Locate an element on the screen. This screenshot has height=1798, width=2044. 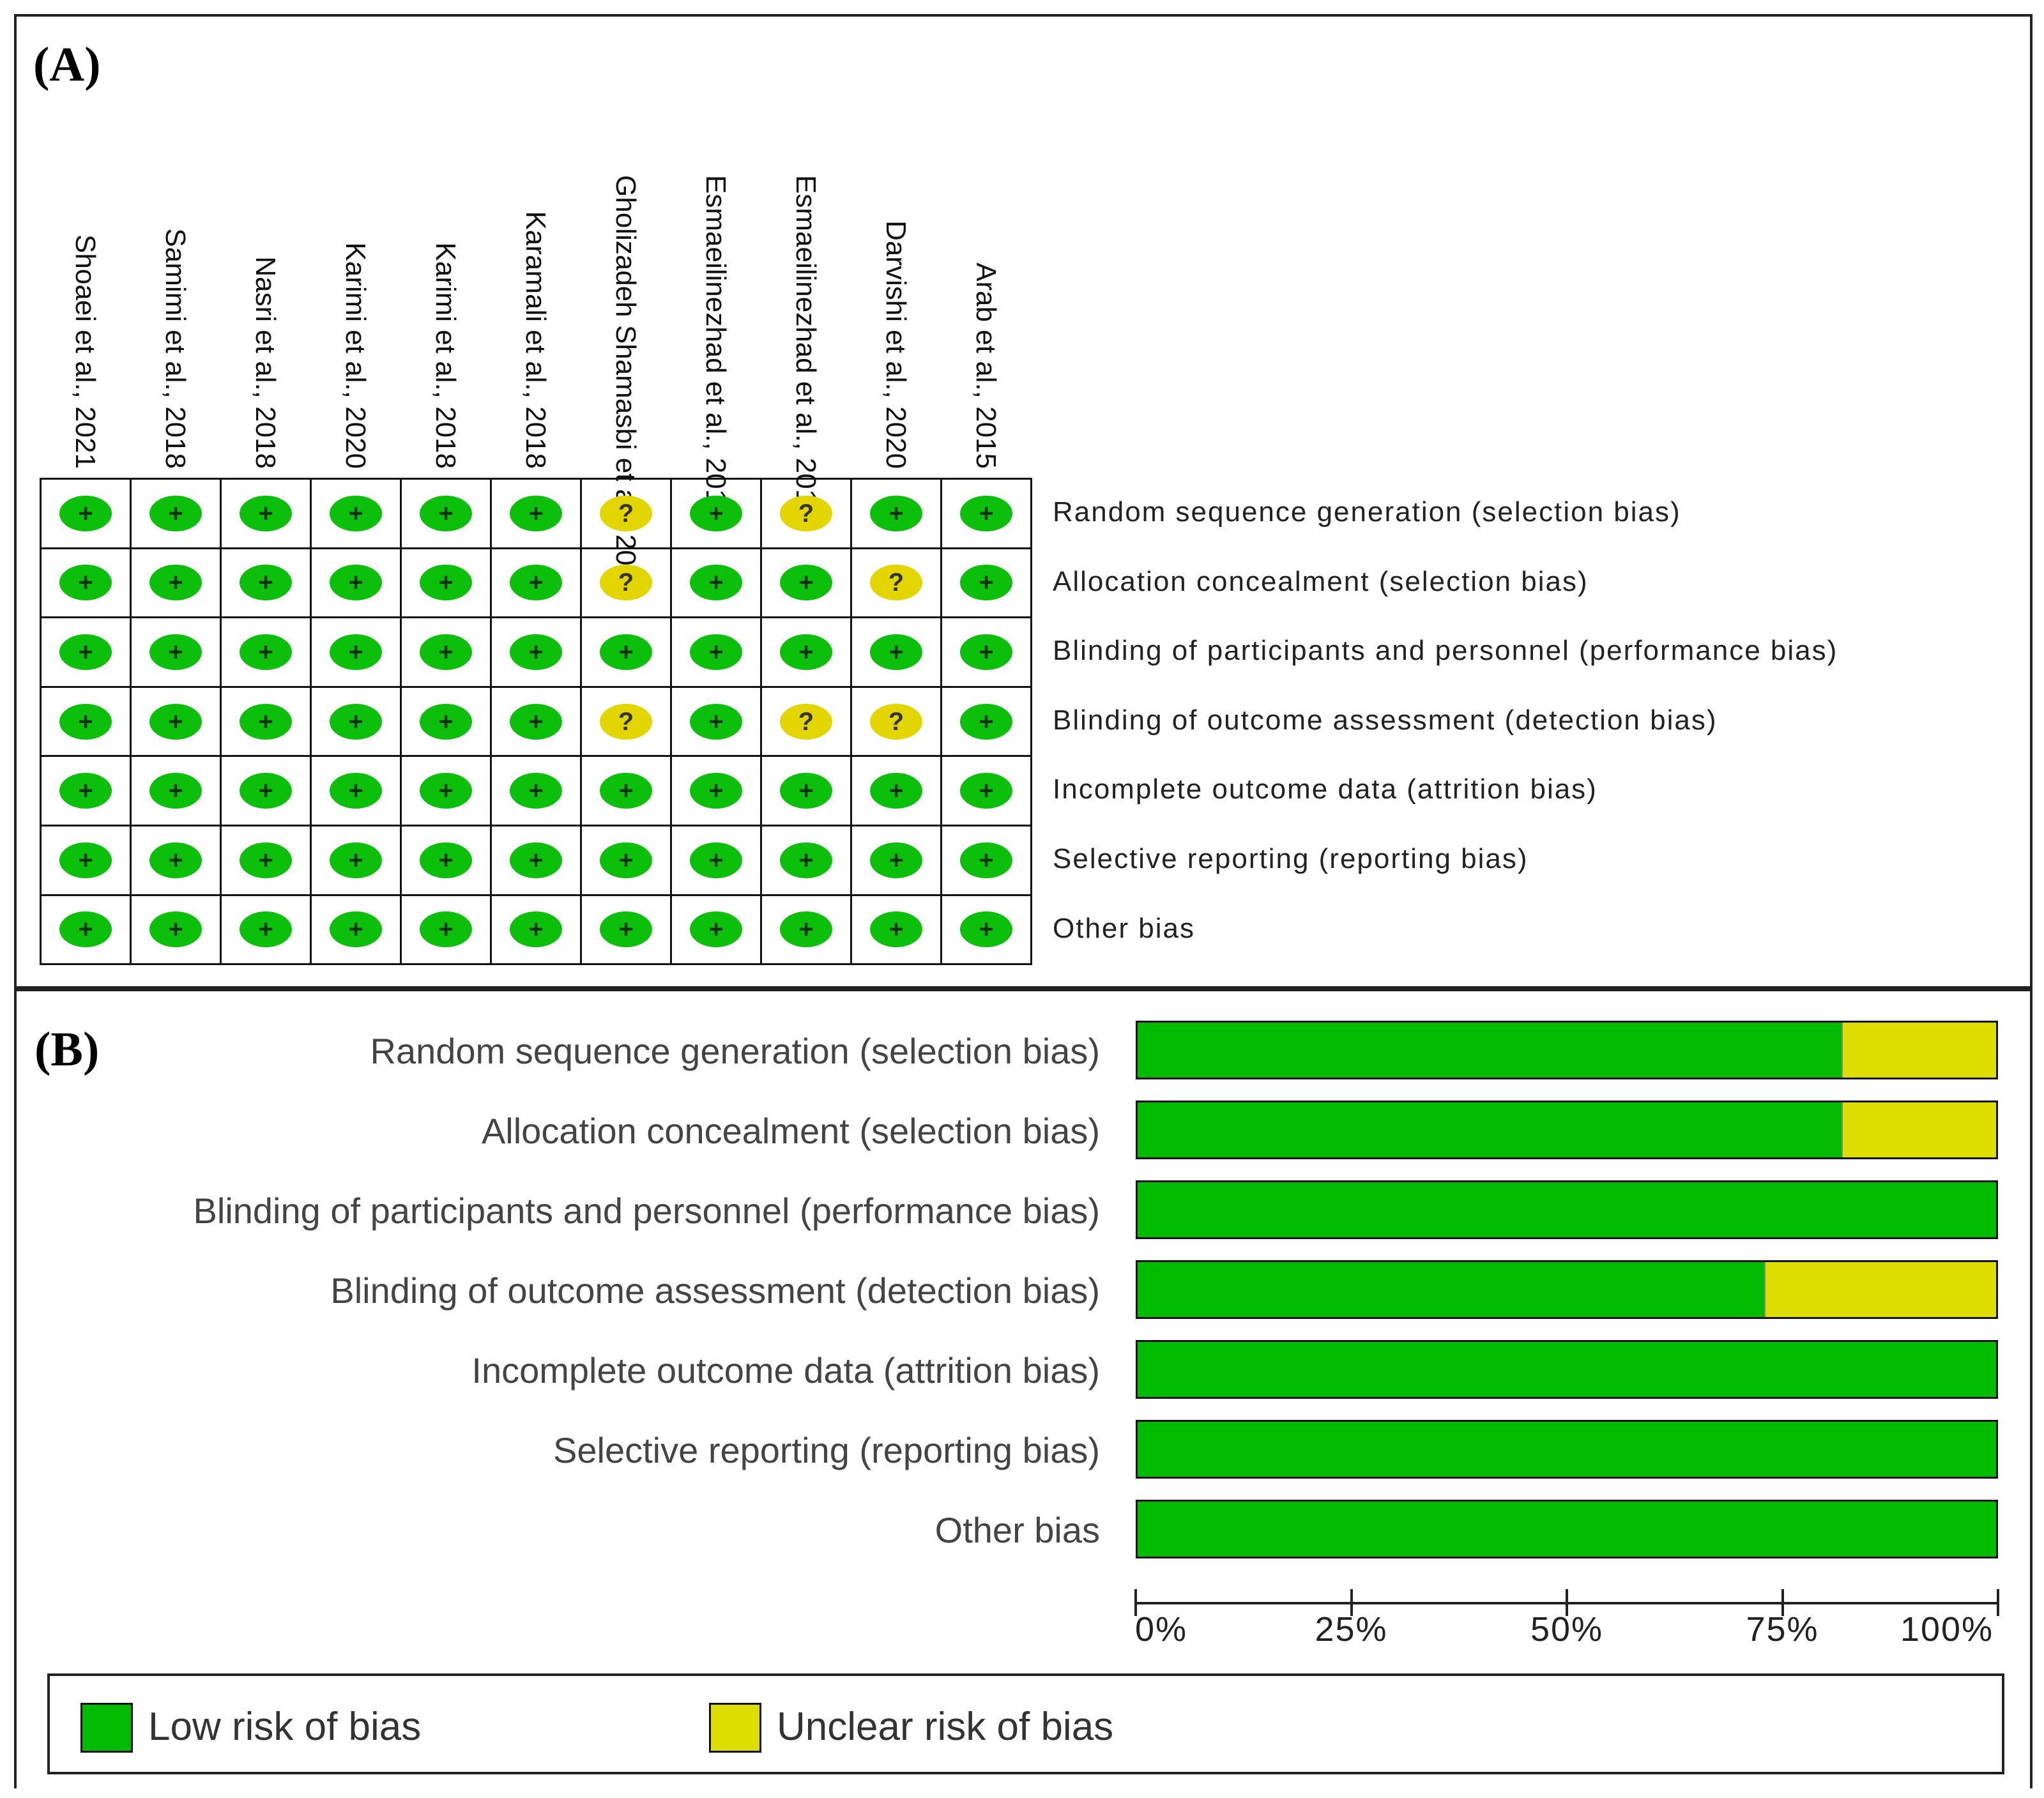
study-header: Shoaei et al., 2021 is located at coordinates (85, 351).